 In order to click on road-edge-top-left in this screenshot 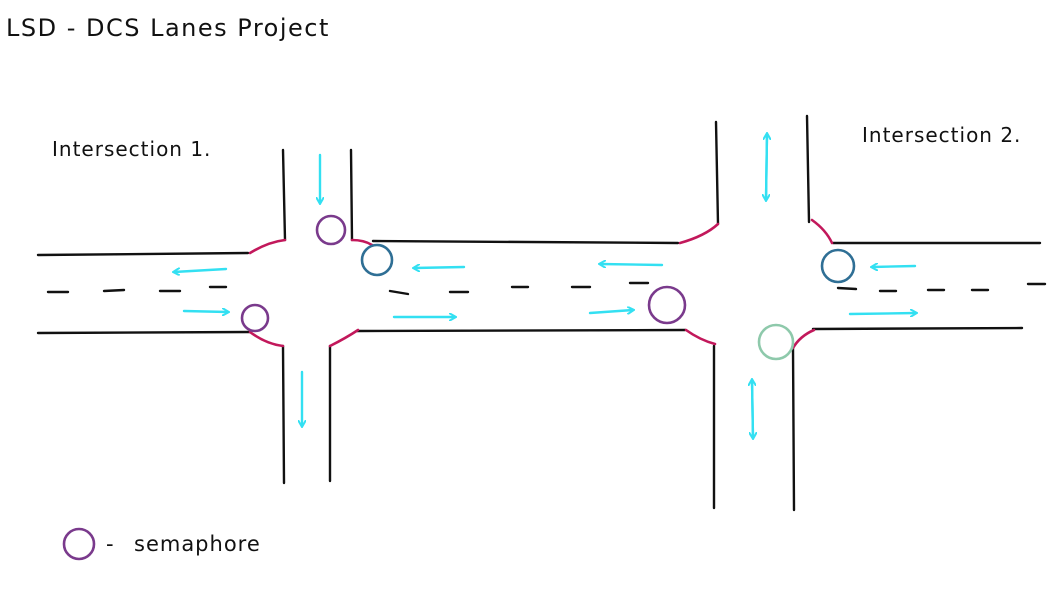, I will do `click(143, 254)`.